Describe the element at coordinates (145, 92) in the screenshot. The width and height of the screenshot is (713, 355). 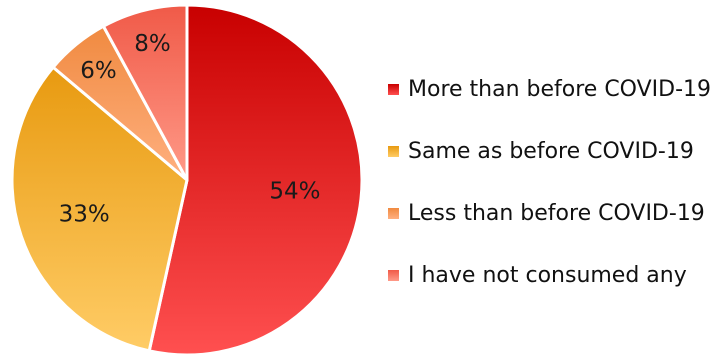
I see `pie-slice` at that location.